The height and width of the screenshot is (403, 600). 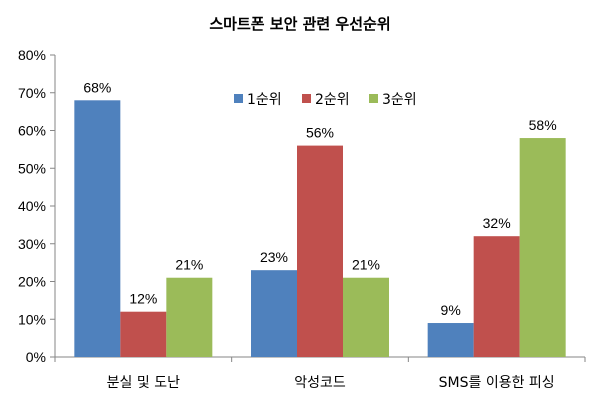 I want to click on x-category-label: SMS를 이용한 피싱, so click(x=497, y=383).